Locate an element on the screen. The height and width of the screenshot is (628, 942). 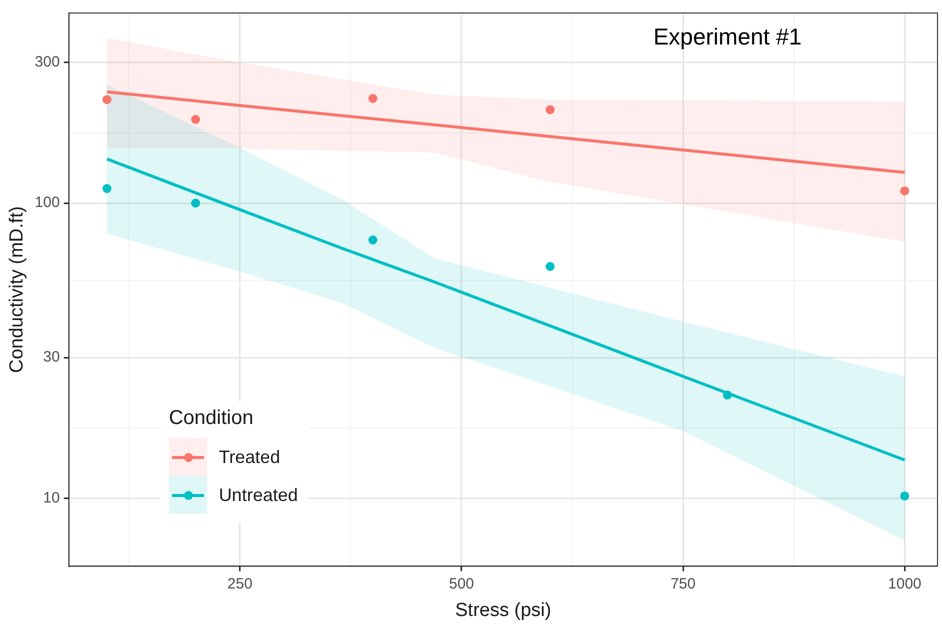
x-tick-label: 250 is located at coordinates (239, 583).